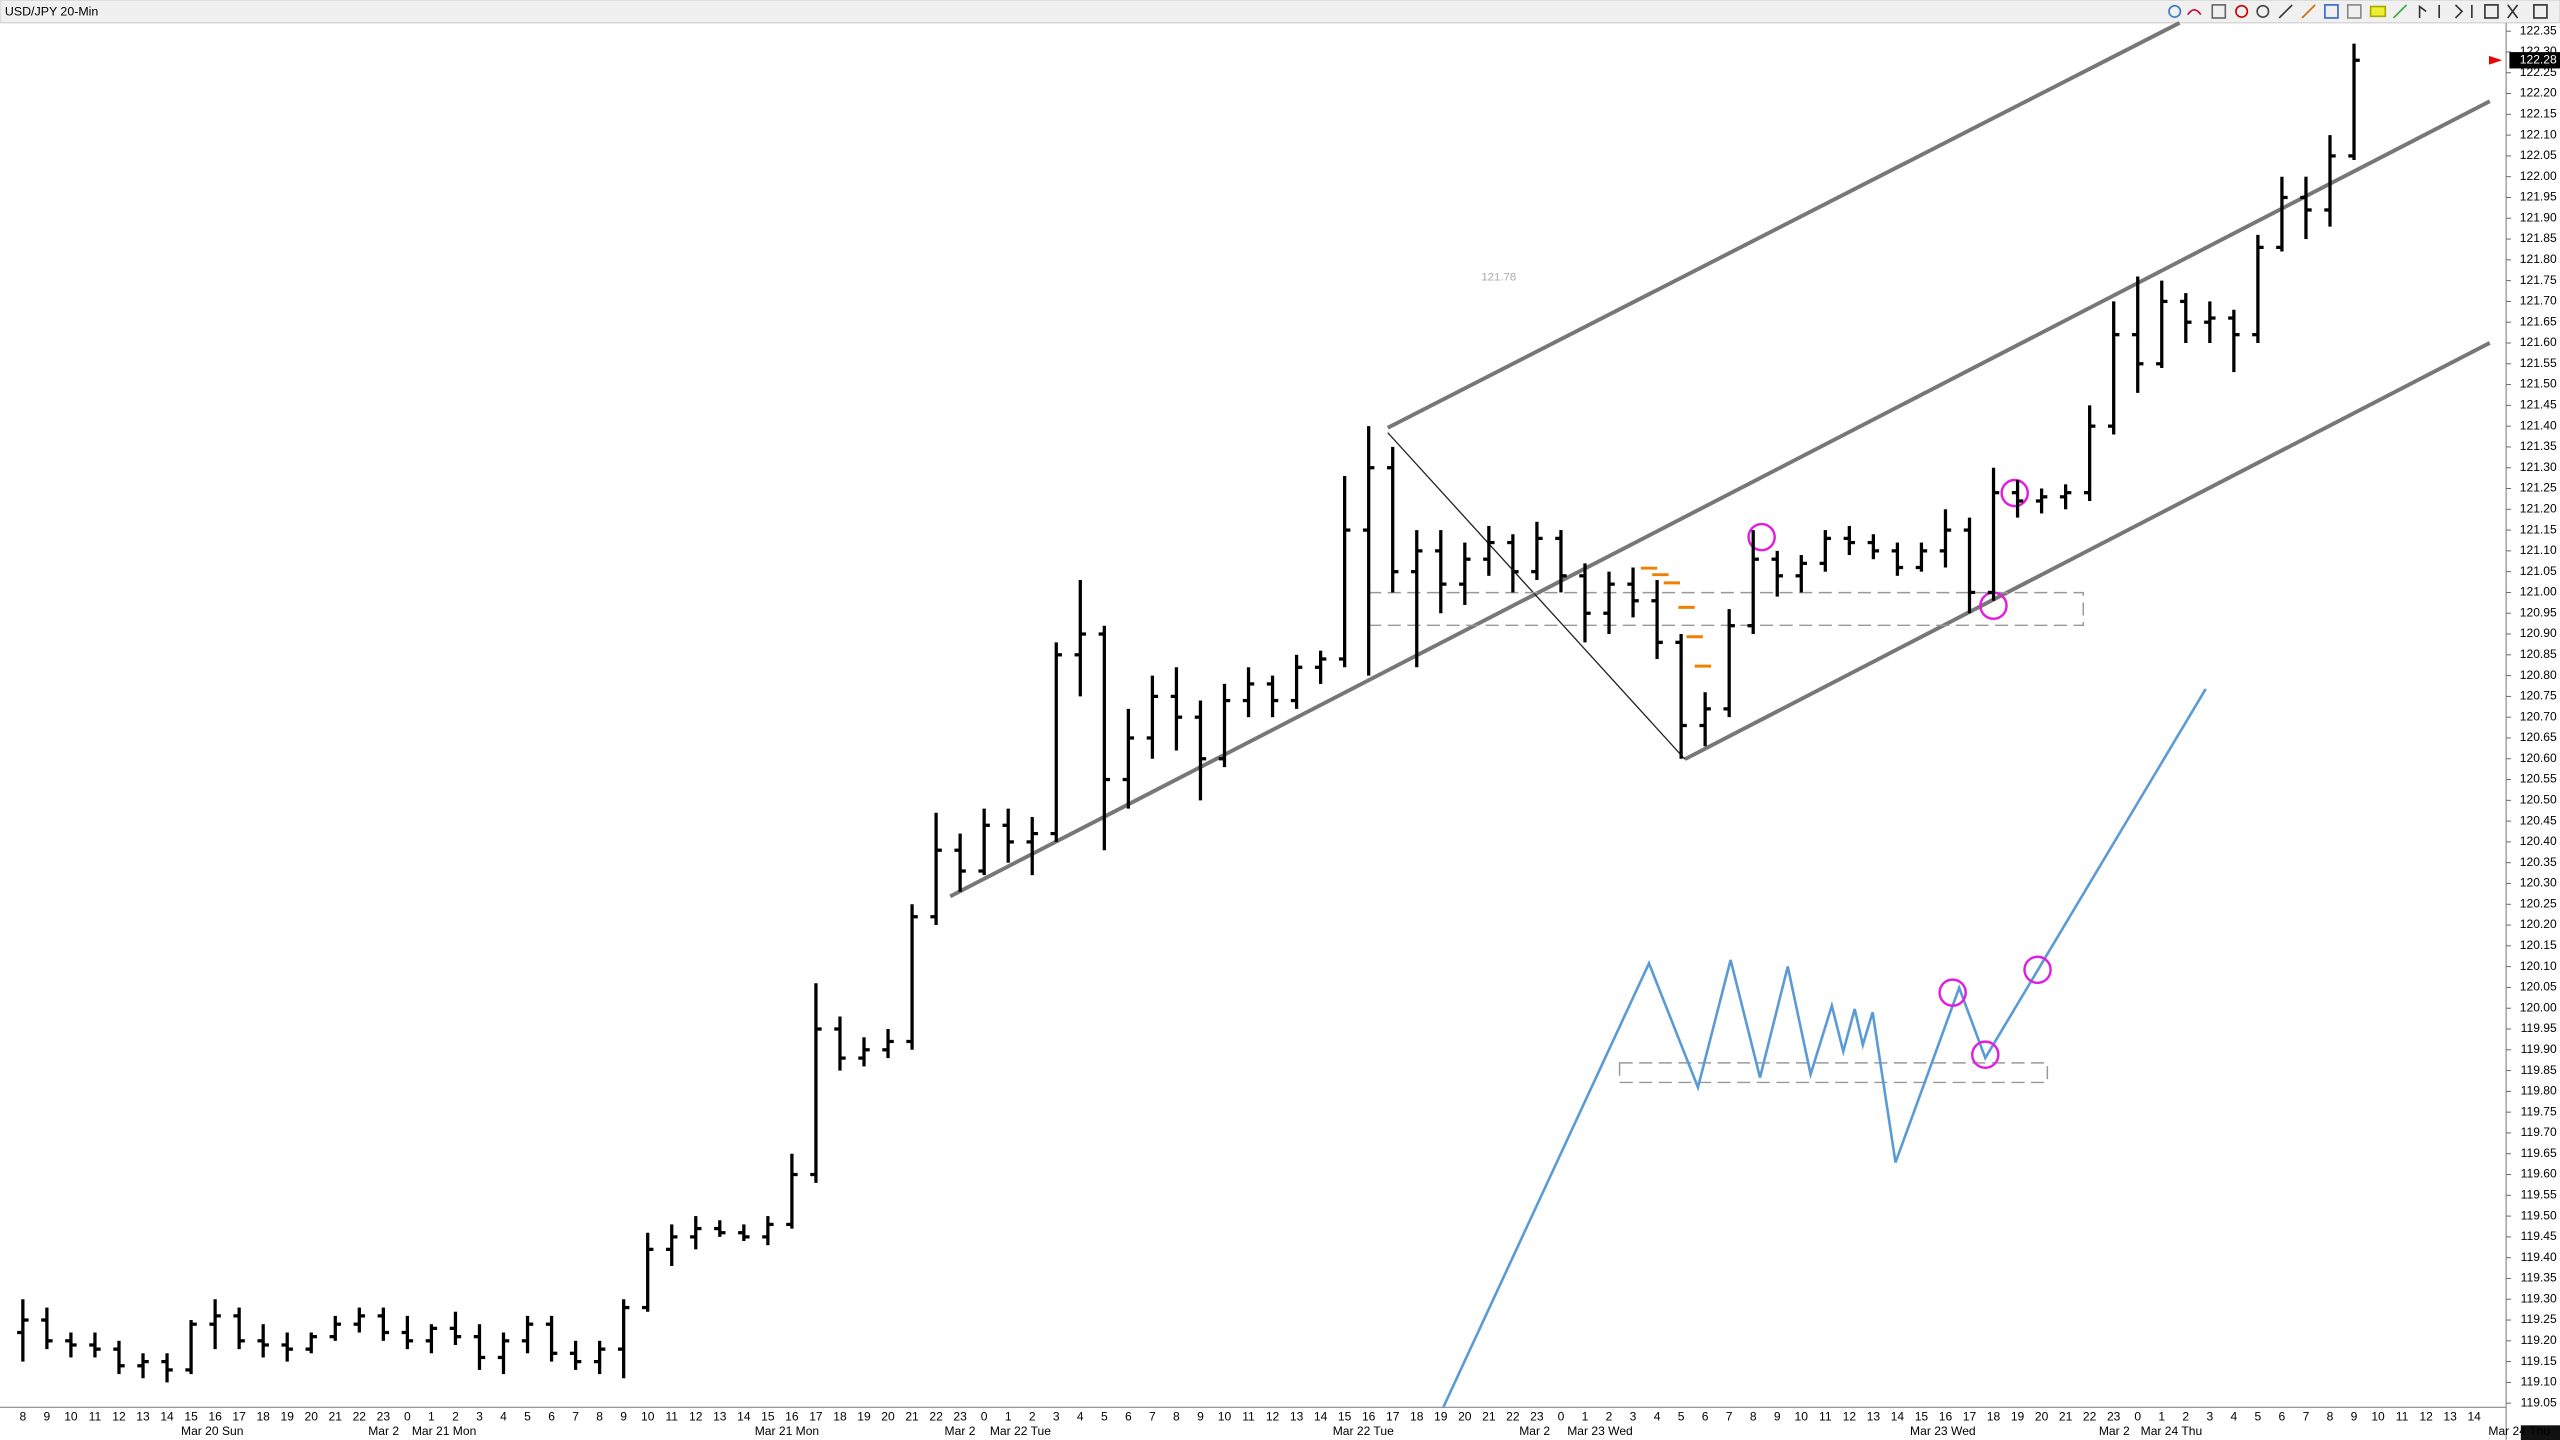  What do you see at coordinates (2539, 1236) in the screenshot?
I see `y-tick-label: 119.45` at bounding box center [2539, 1236].